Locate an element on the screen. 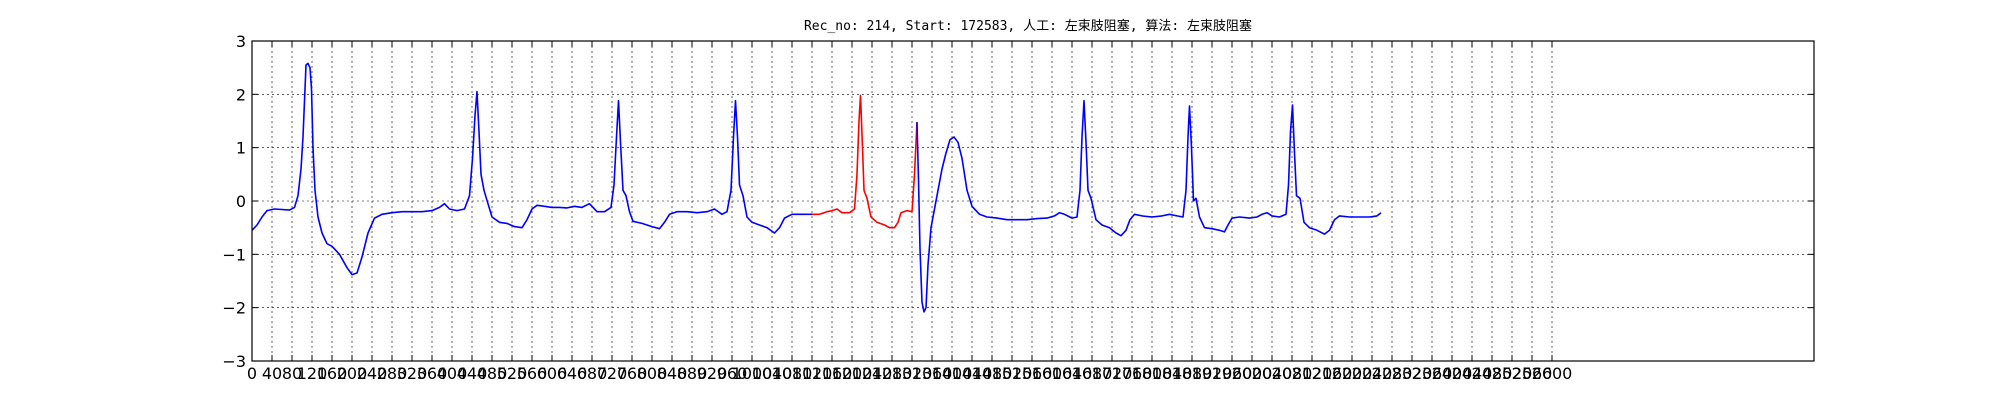  x-tick-label: 440 is located at coordinates (472, 373).